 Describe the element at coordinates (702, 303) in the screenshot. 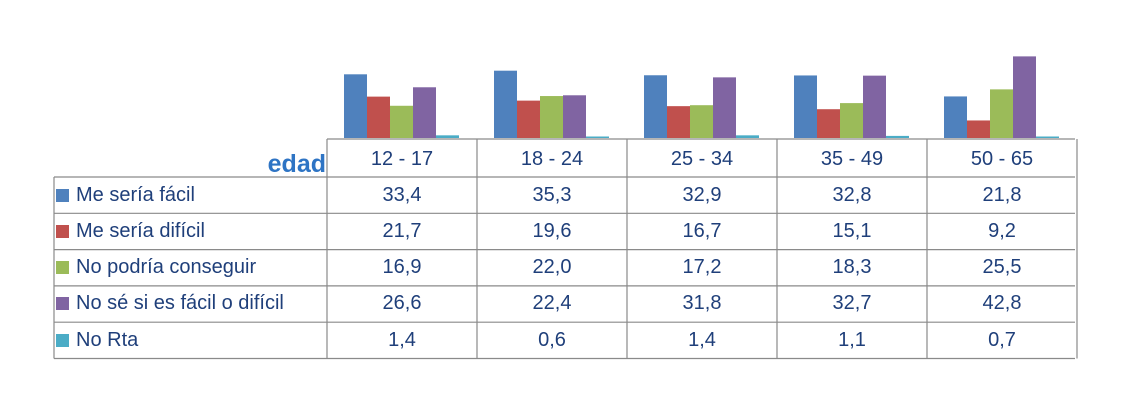

I see `data-label: 31,8` at that location.